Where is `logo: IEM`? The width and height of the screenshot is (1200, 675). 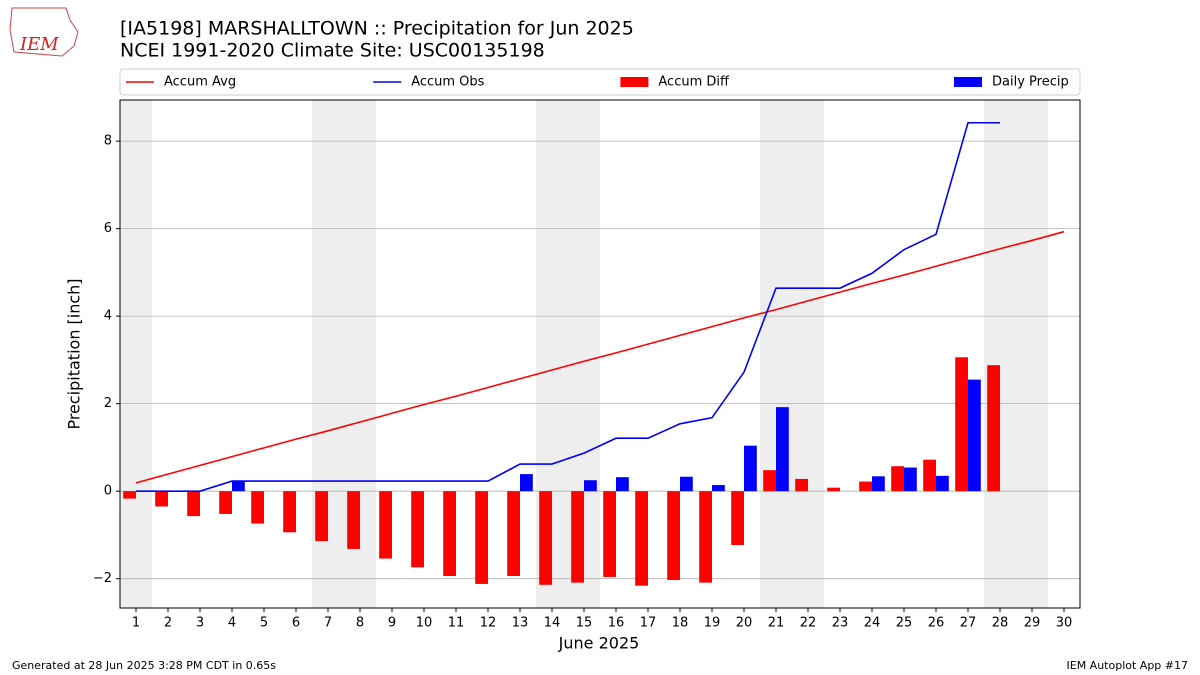 logo: IEM is located at coordinates (44, 32).